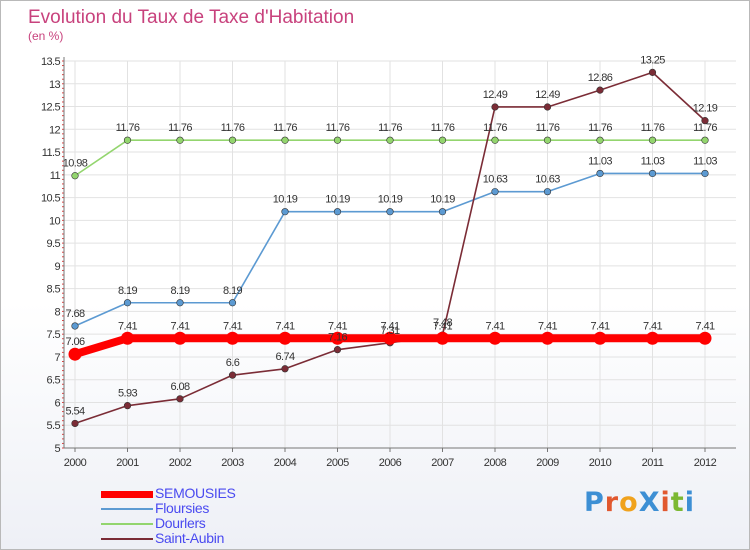 The height and width of the screenshot is (550, 750). What do you see at coordinates (180, 463) in the screenshot?
I see `x-tick-label: 2002` at bounding box center [180, 463].